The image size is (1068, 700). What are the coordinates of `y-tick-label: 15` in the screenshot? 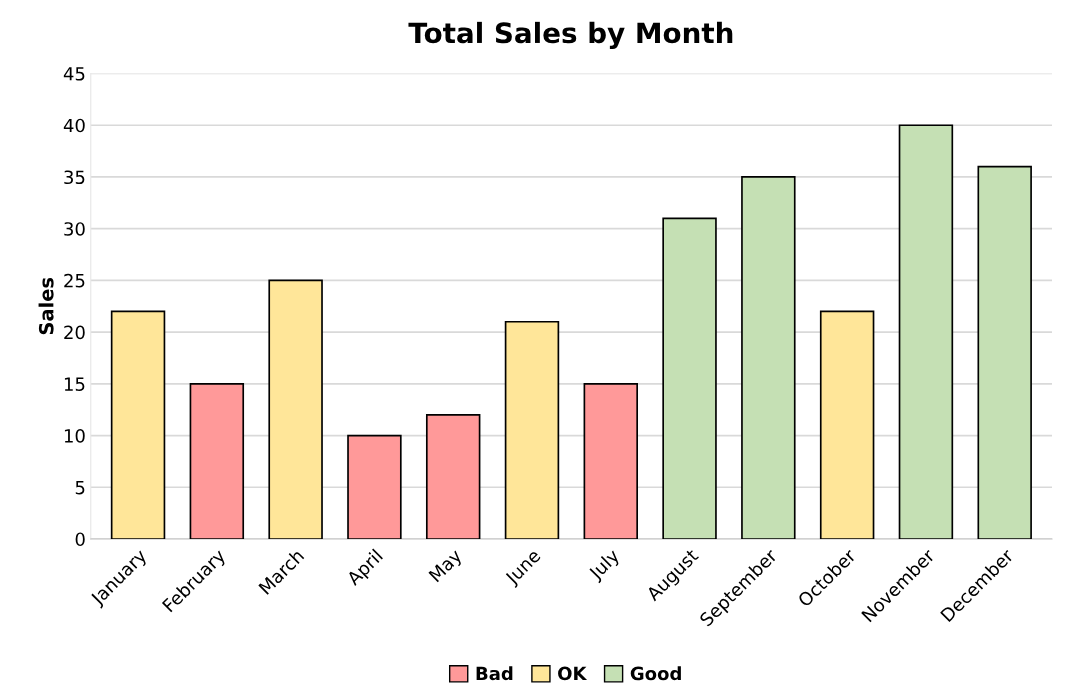 It's located at (74, 384).